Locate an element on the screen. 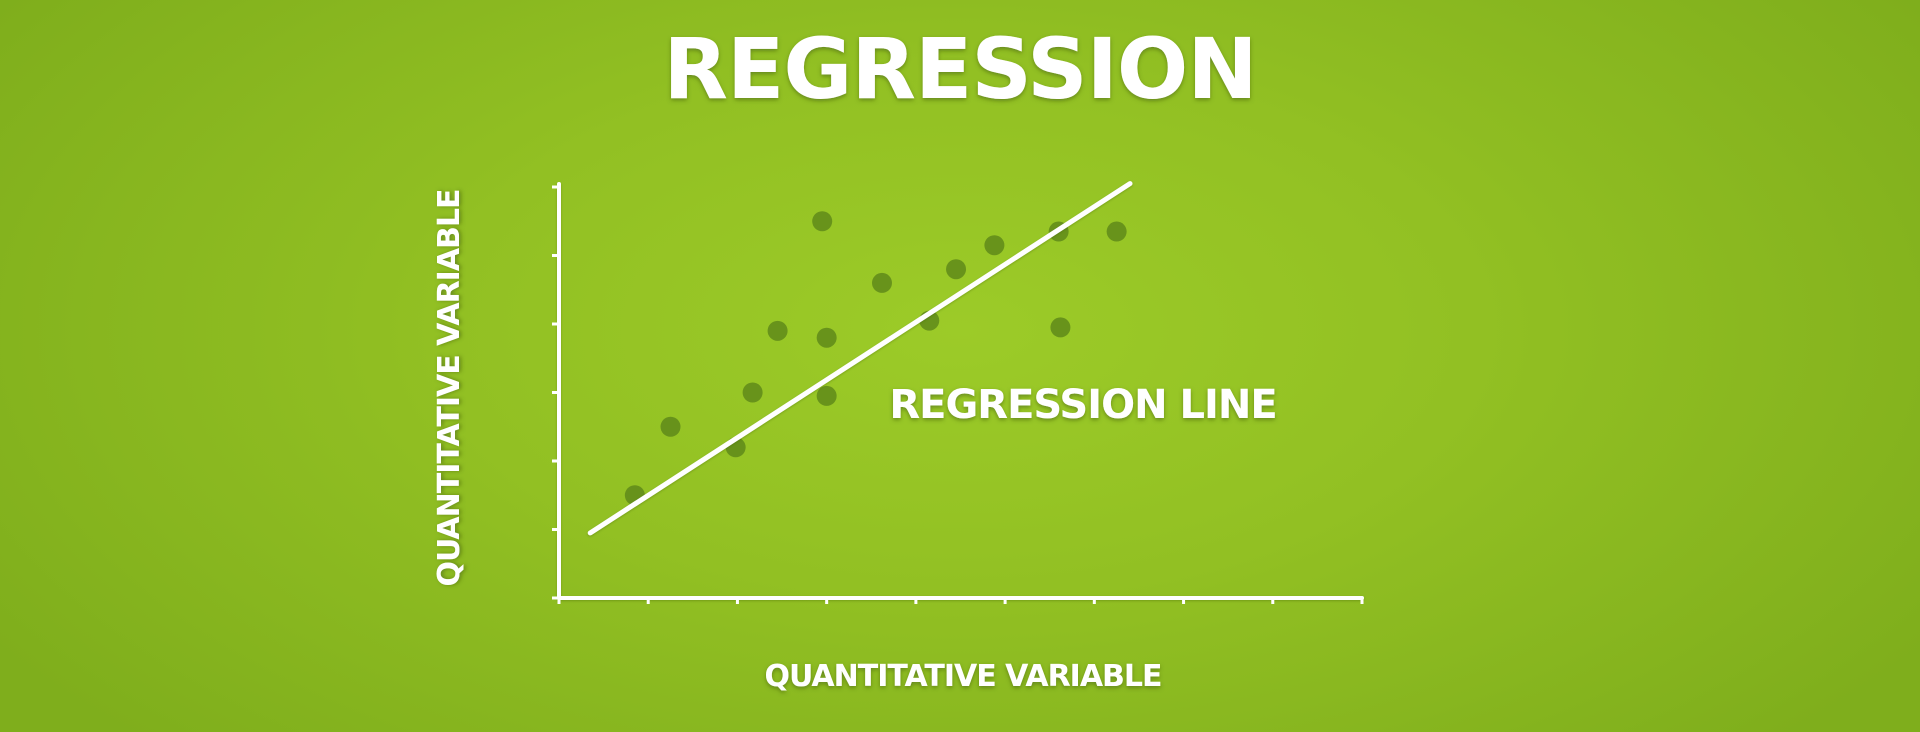 The image size is (1920, 732). y-axis-label: QUANTITATIVE VARIABLE is located at coordinates (449, 387).